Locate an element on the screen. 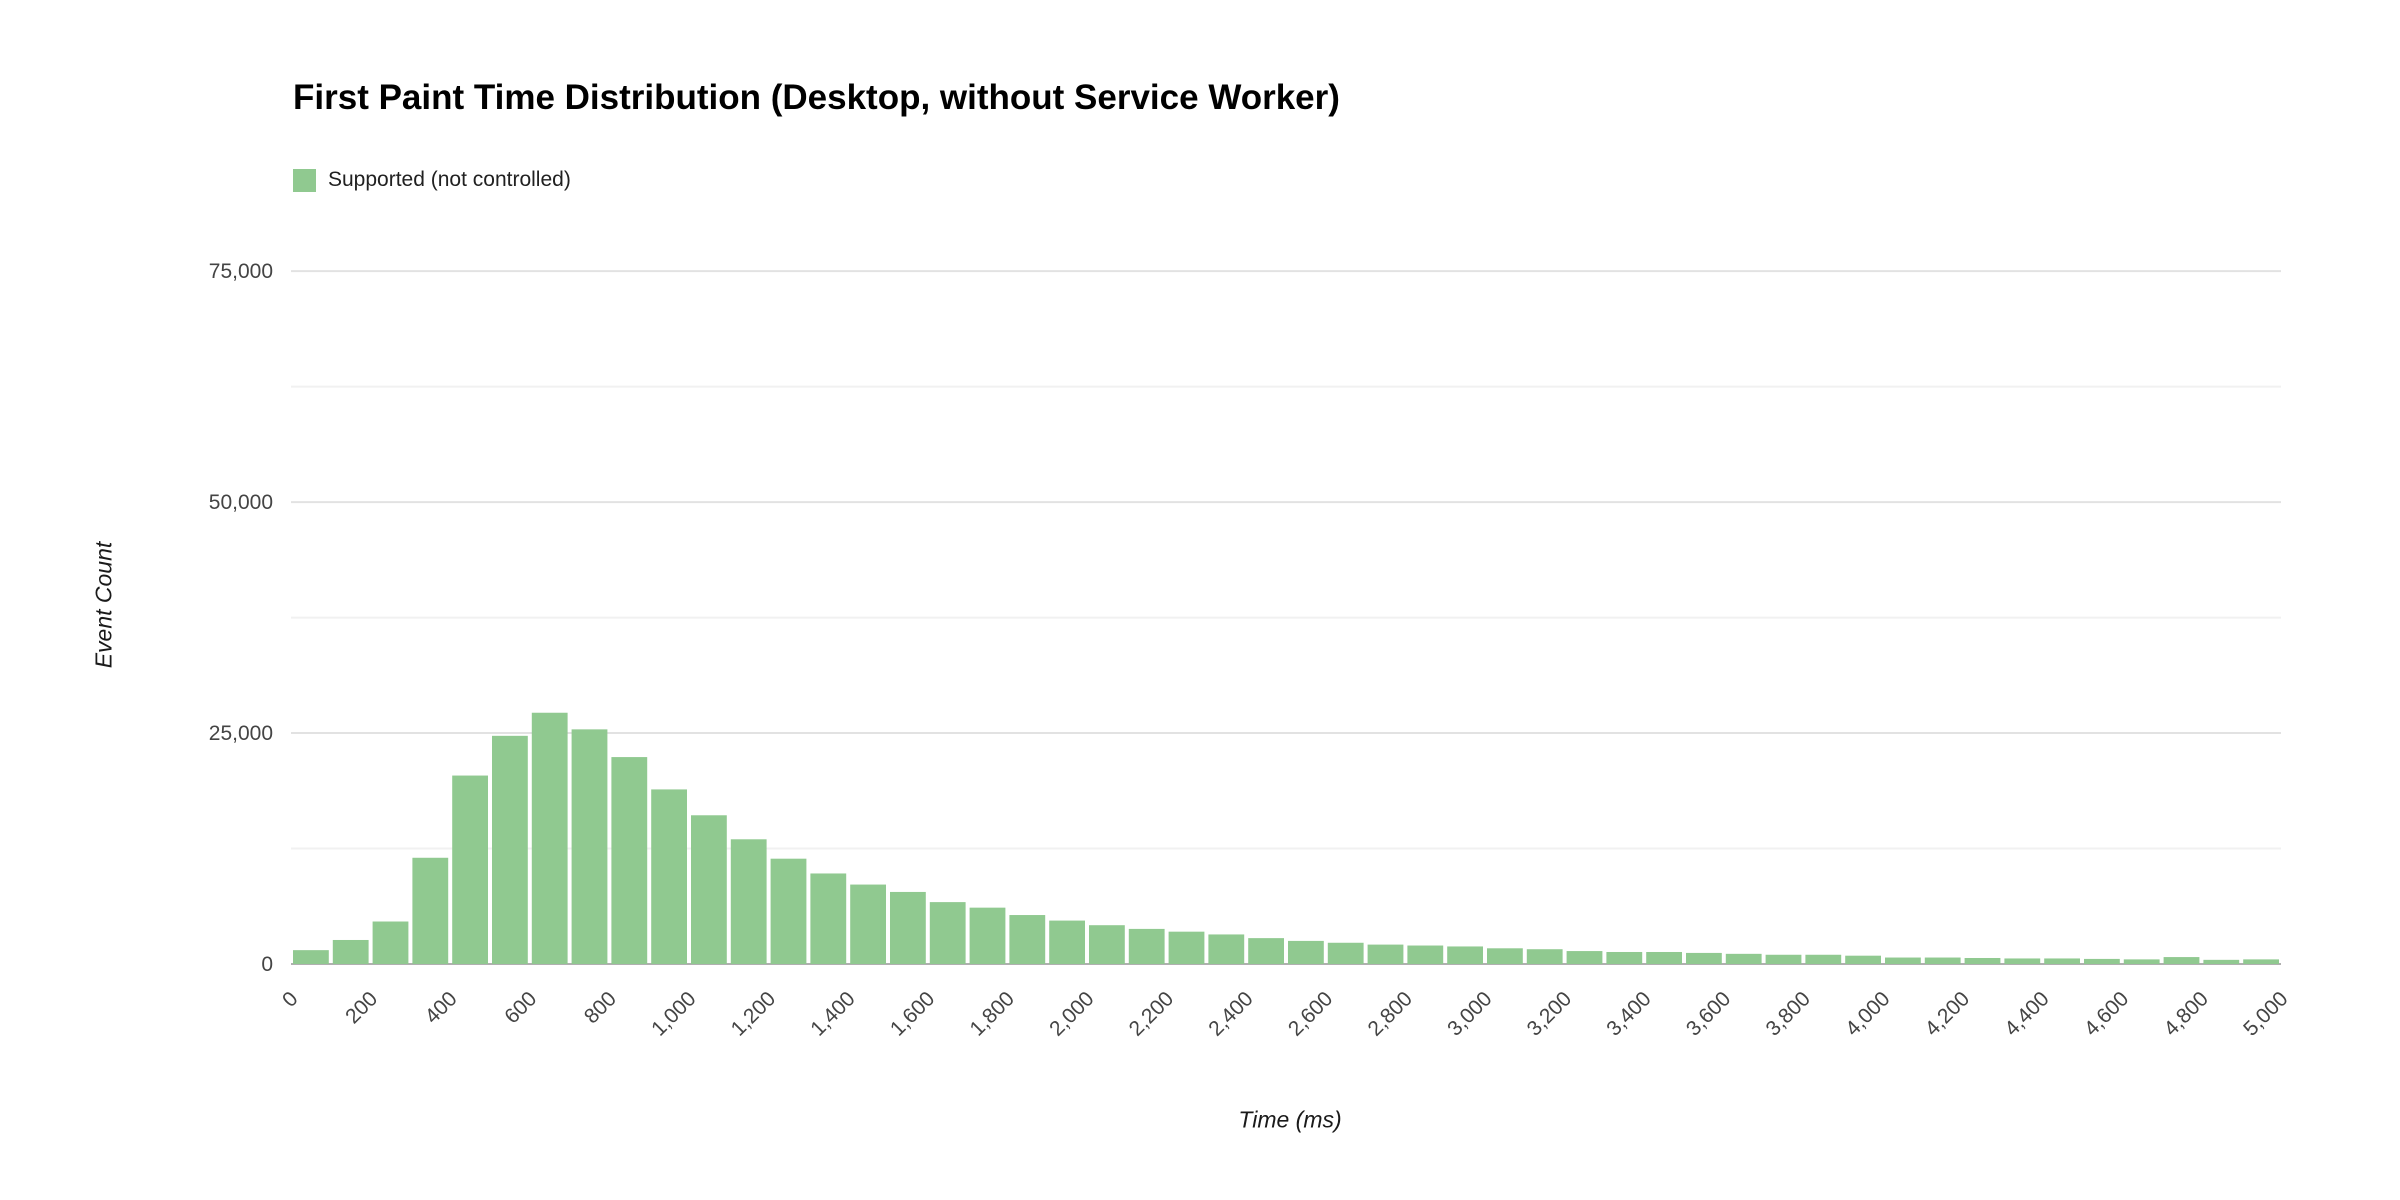  legend-label: Supported (not controlled) is located at coordinates (449, 179).